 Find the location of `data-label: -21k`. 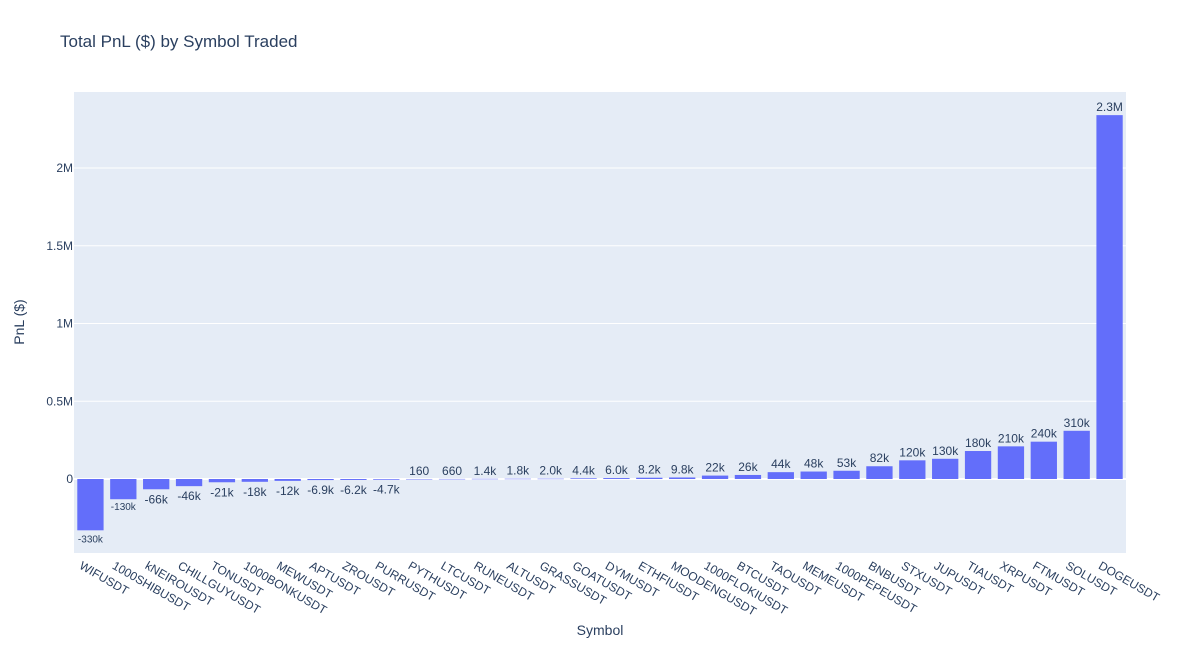

data-label: -21k is located at coordinates (222, 492).